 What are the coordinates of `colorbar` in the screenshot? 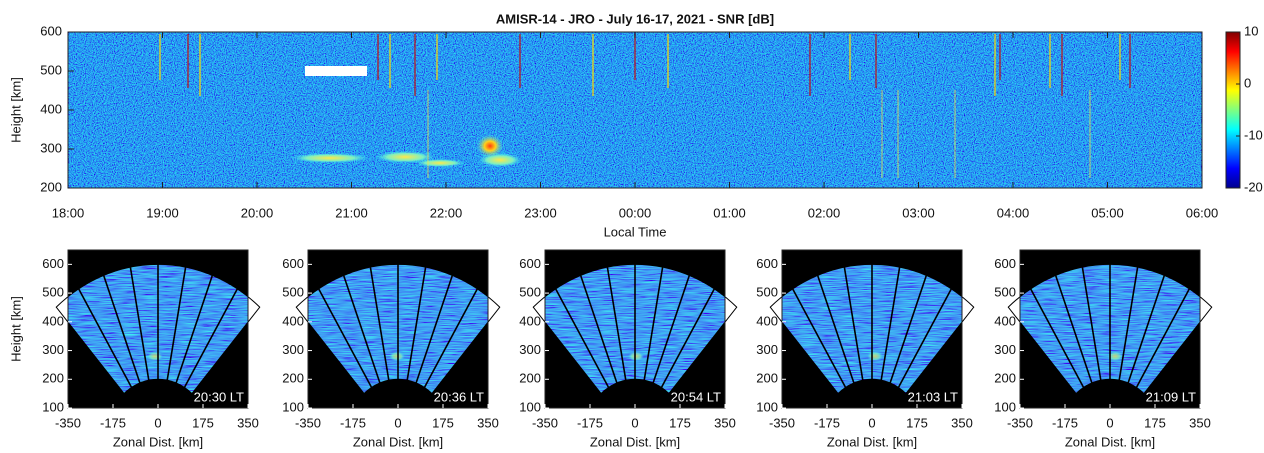 It's located at (1233, 110).